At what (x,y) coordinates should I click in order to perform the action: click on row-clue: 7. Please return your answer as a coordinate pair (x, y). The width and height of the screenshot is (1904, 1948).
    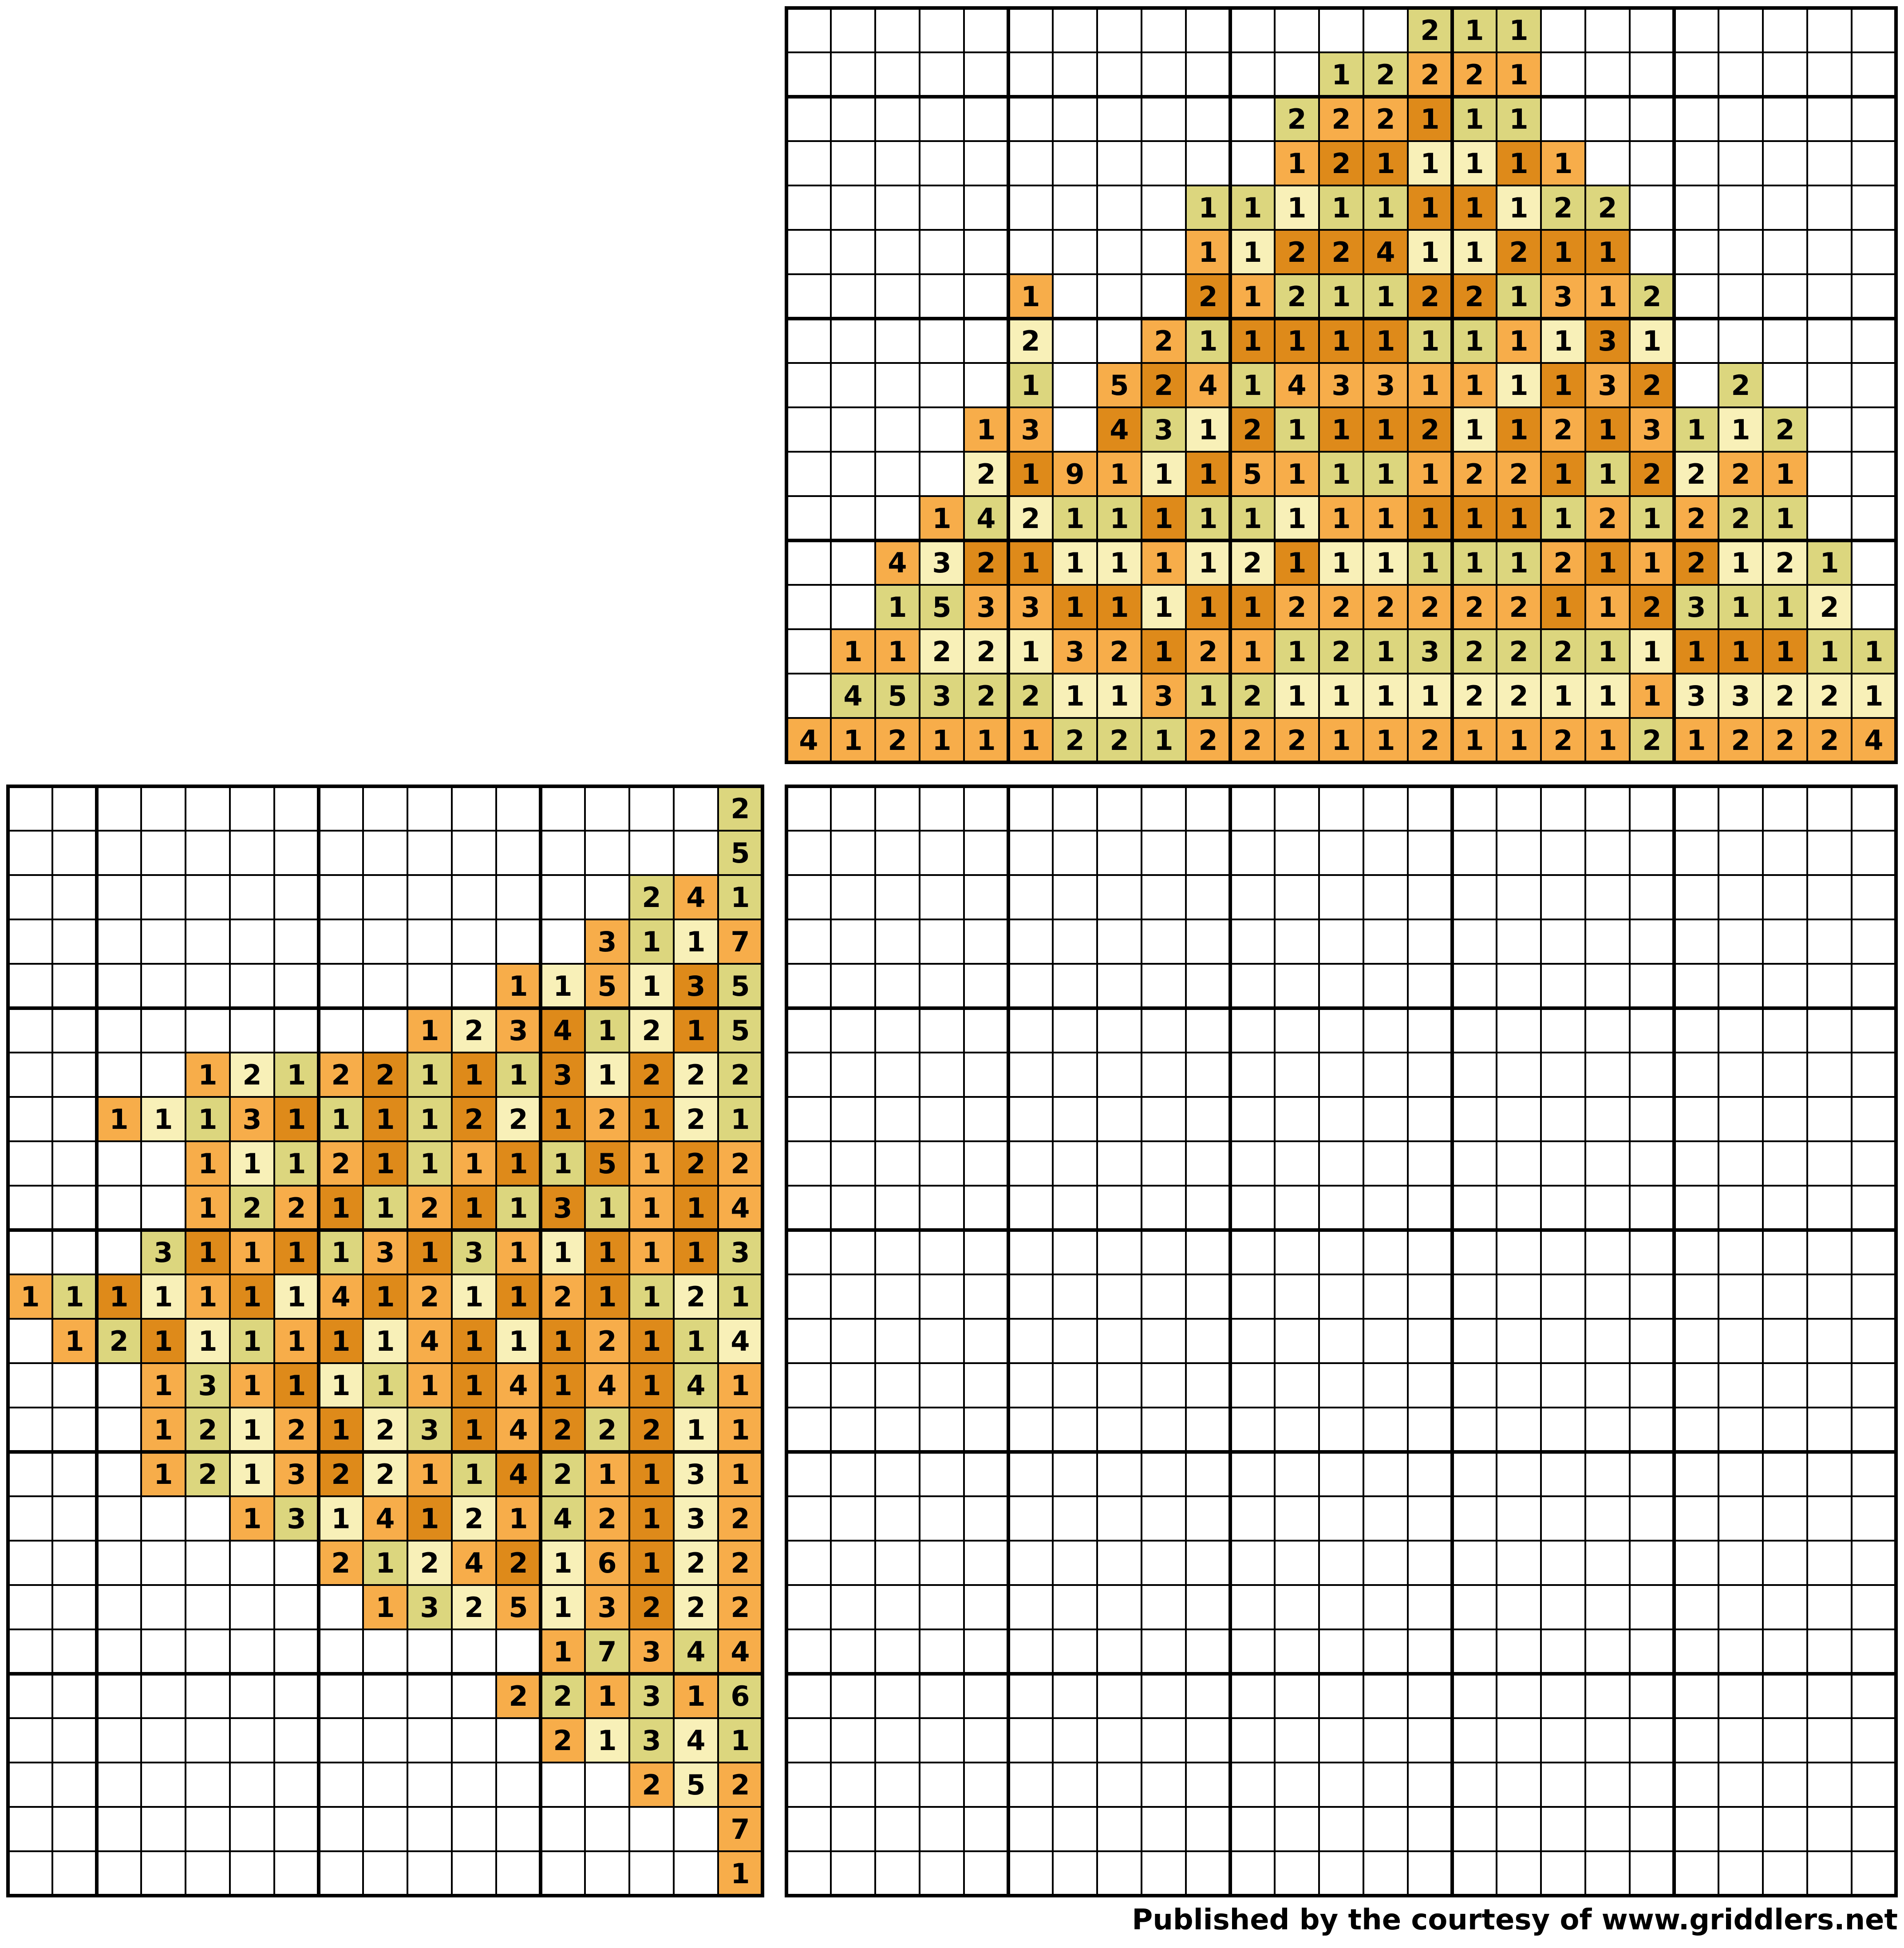
    Looking at the image, I should click on (740, 1829).